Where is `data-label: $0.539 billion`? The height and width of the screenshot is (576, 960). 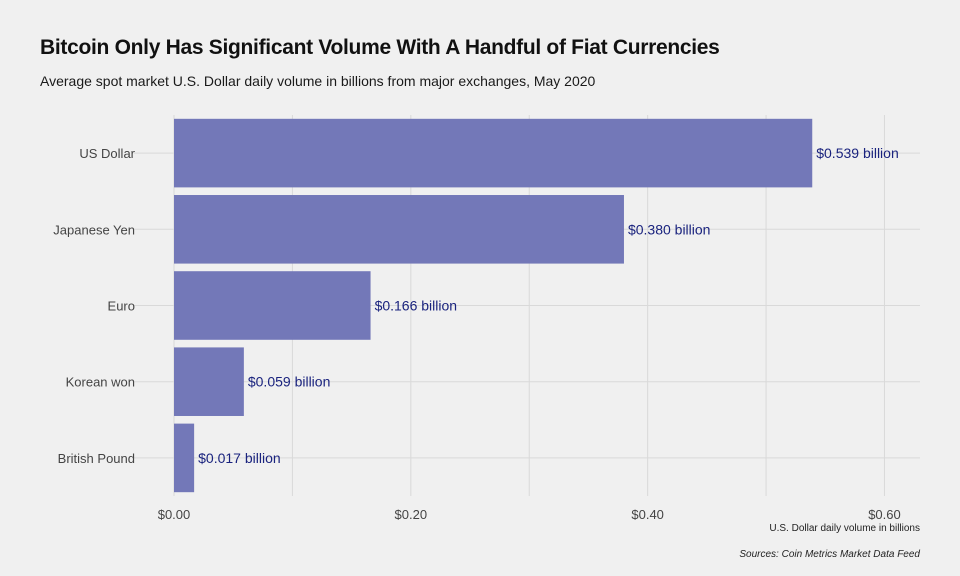 data-label: $0.539 billion is located at coordinates (857, 153).